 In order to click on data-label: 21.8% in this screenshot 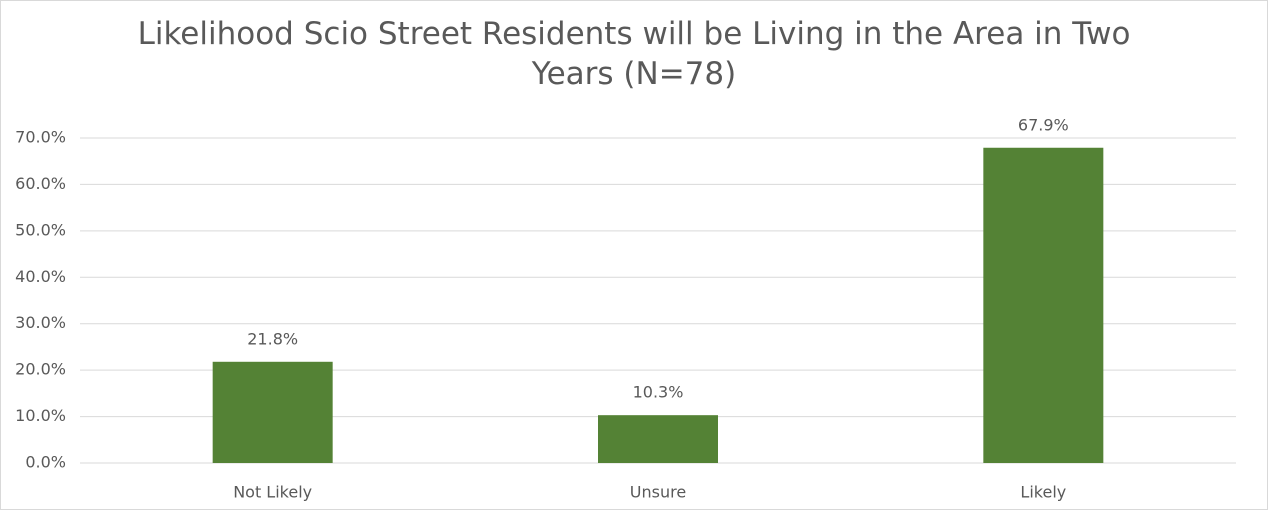, I will do `click(272, 338)`.